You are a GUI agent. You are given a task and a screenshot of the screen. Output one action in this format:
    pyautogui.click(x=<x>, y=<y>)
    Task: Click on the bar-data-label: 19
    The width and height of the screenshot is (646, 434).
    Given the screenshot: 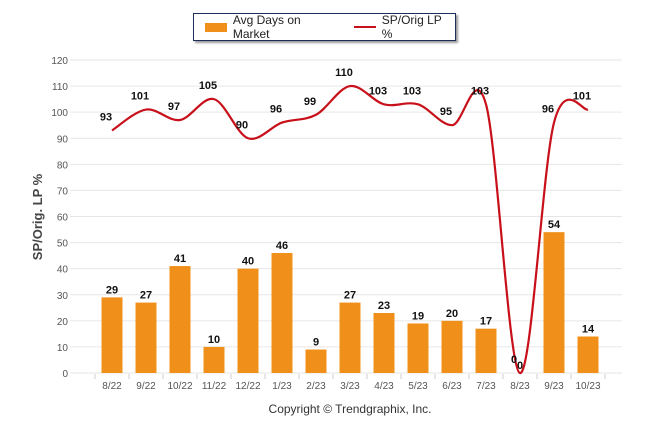 What is the action you would take?
    pyautogui.click(x=418, y=316)
    